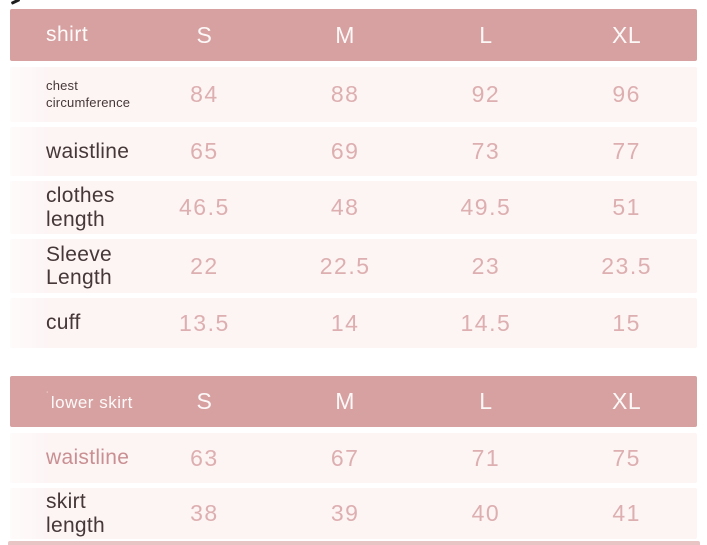 The width and height of the screenshot is (707, 545). I want to click on cell-value-l: 71, so click(486, 457).